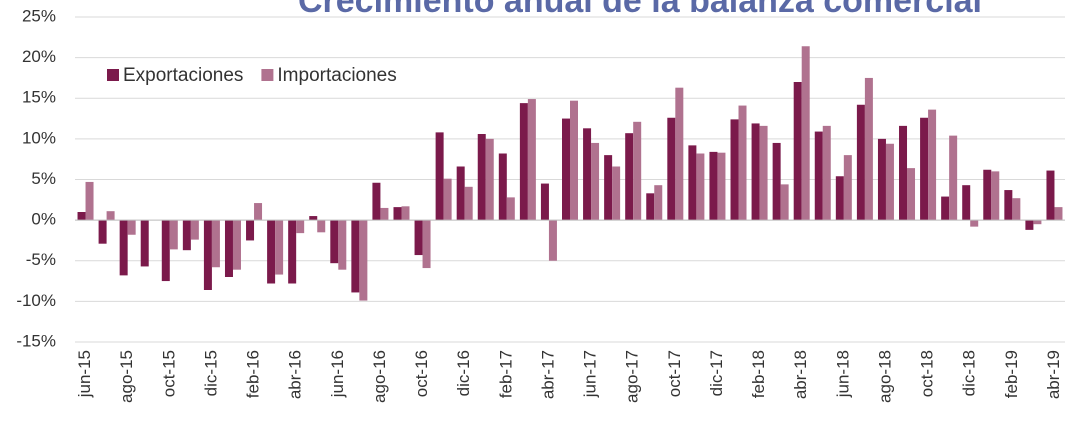 The width and height of the screenshot is (1065, 423). What do you see at coordinates (758, 374) in the screenshot?
I see `x-tick-label: feb-18` at bounding box center [758, 374].